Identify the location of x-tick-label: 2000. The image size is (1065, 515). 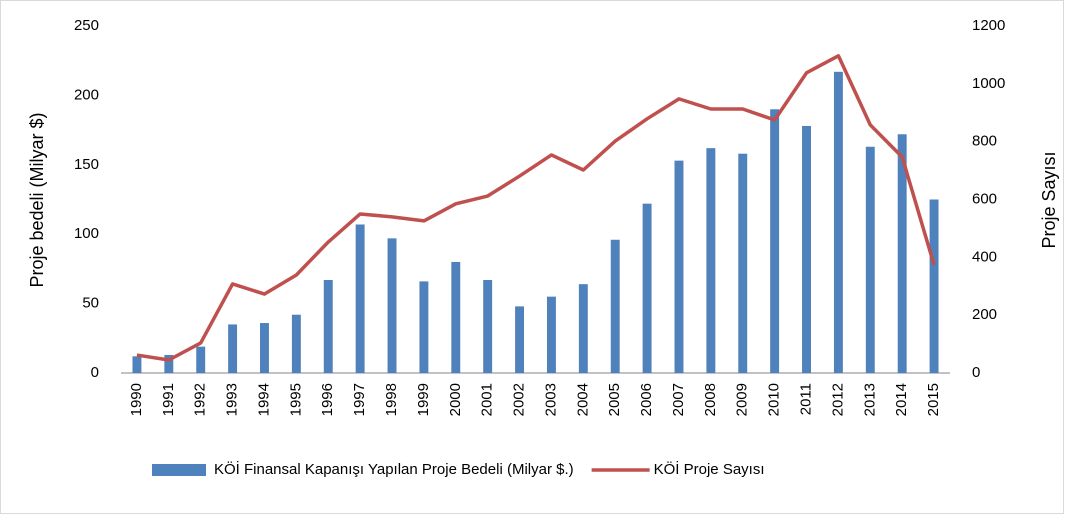
(455, 399).